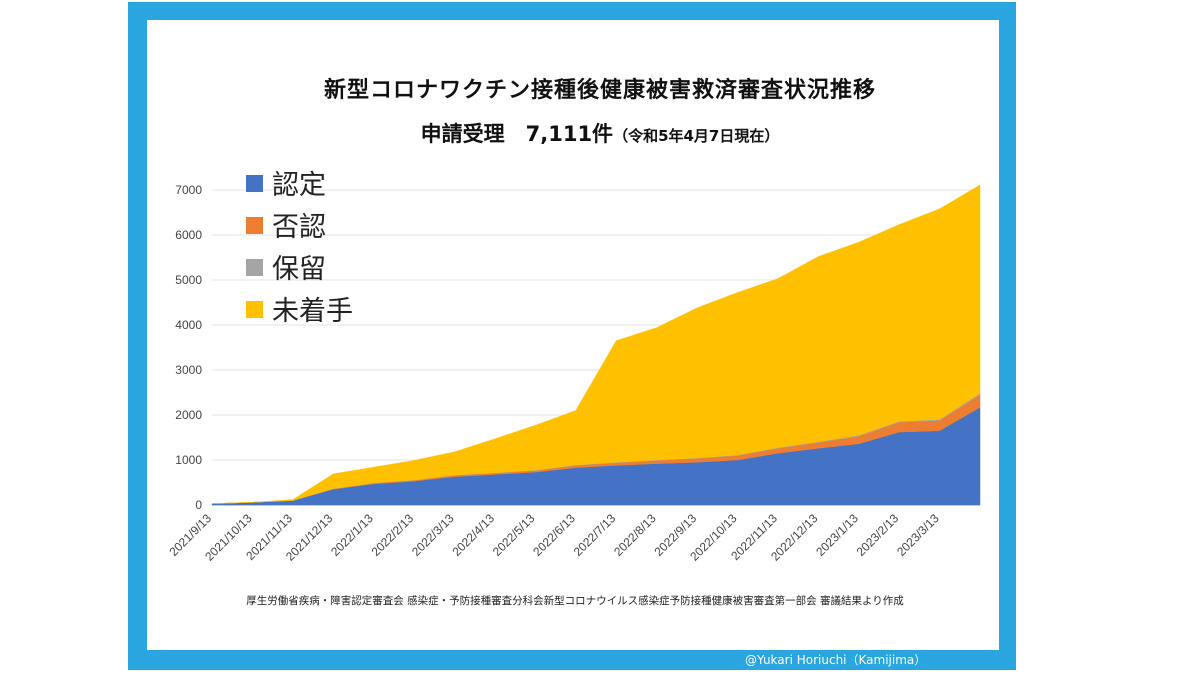  I want to click on y-tick-label: 5000, so click(188, 280).